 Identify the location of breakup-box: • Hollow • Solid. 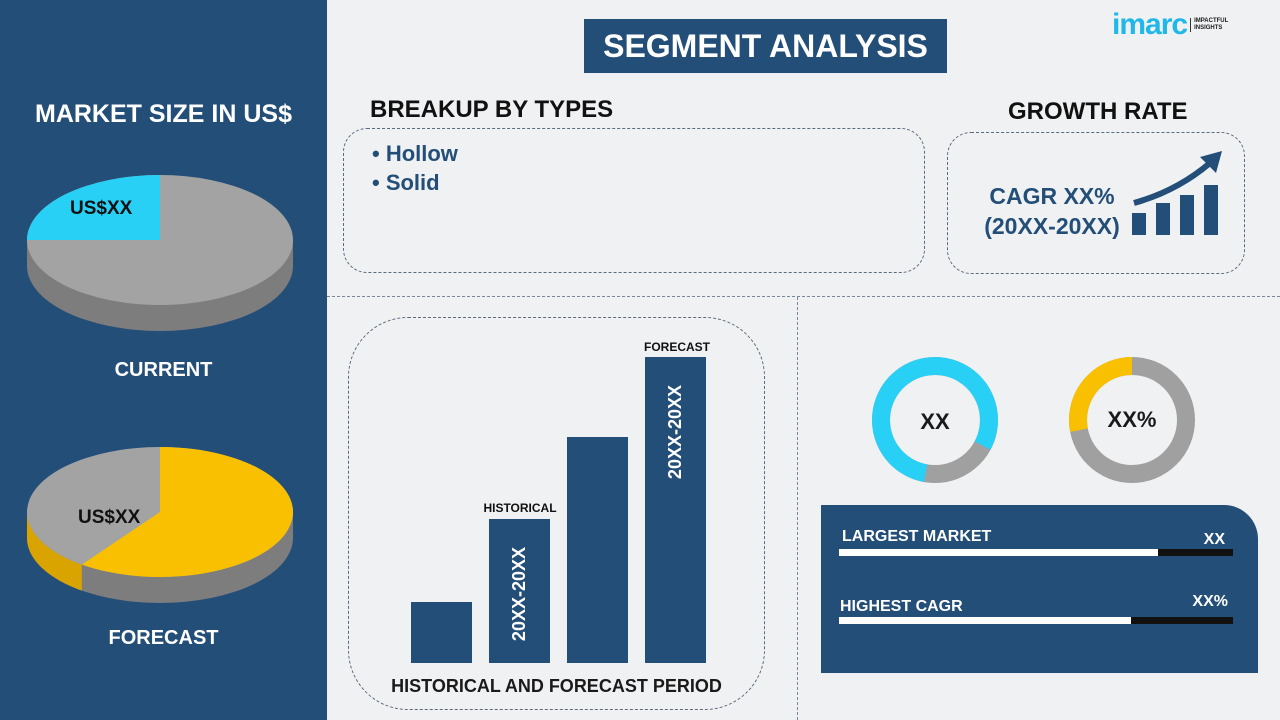
(634, 200).